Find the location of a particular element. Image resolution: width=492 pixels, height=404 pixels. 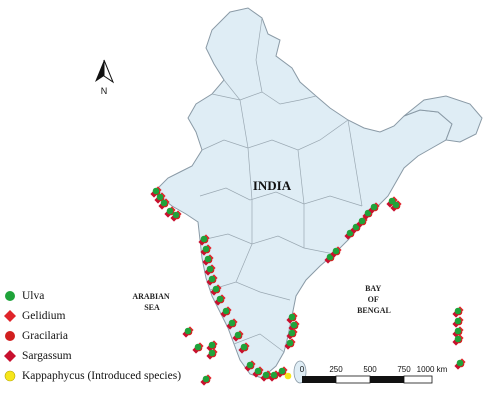

arabian-sea-label: ARABIAN SEA is located at coordinates (151, 302).